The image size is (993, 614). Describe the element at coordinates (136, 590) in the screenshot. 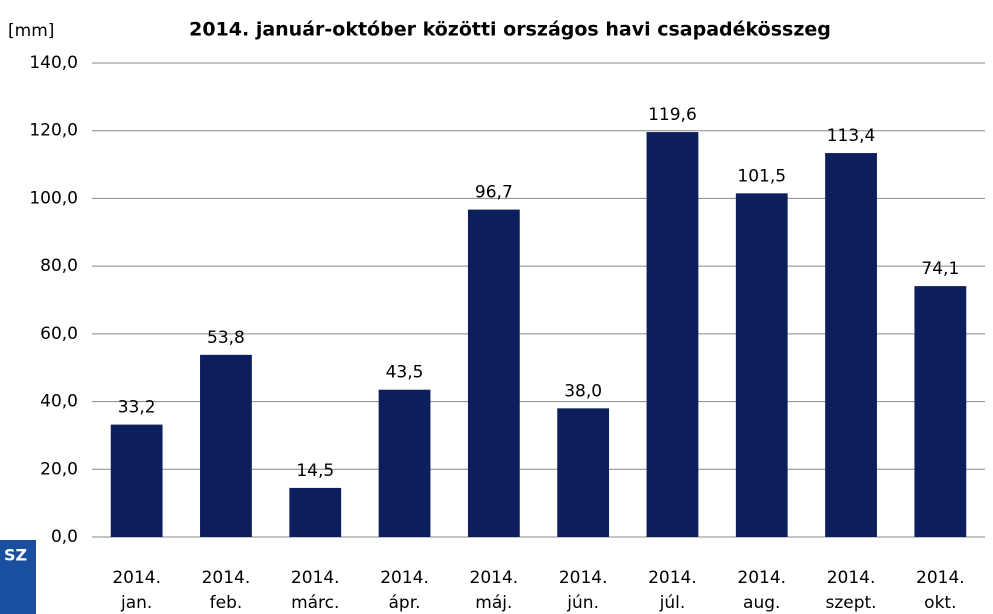

I see `x-tick-label: 2014. jan.` at that location.